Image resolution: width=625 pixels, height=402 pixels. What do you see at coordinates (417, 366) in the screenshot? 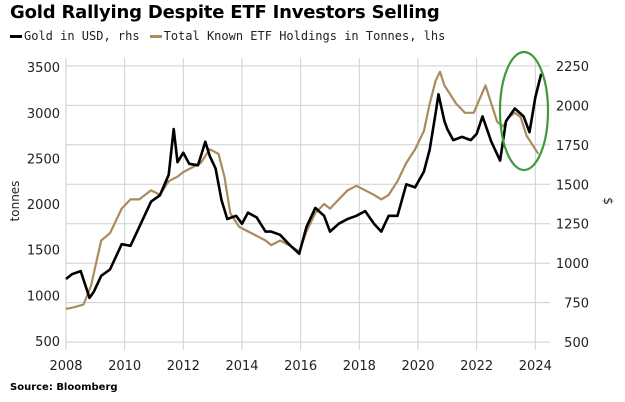
I see `x-tick-2020: 2020` at bounding box center [417, 366].